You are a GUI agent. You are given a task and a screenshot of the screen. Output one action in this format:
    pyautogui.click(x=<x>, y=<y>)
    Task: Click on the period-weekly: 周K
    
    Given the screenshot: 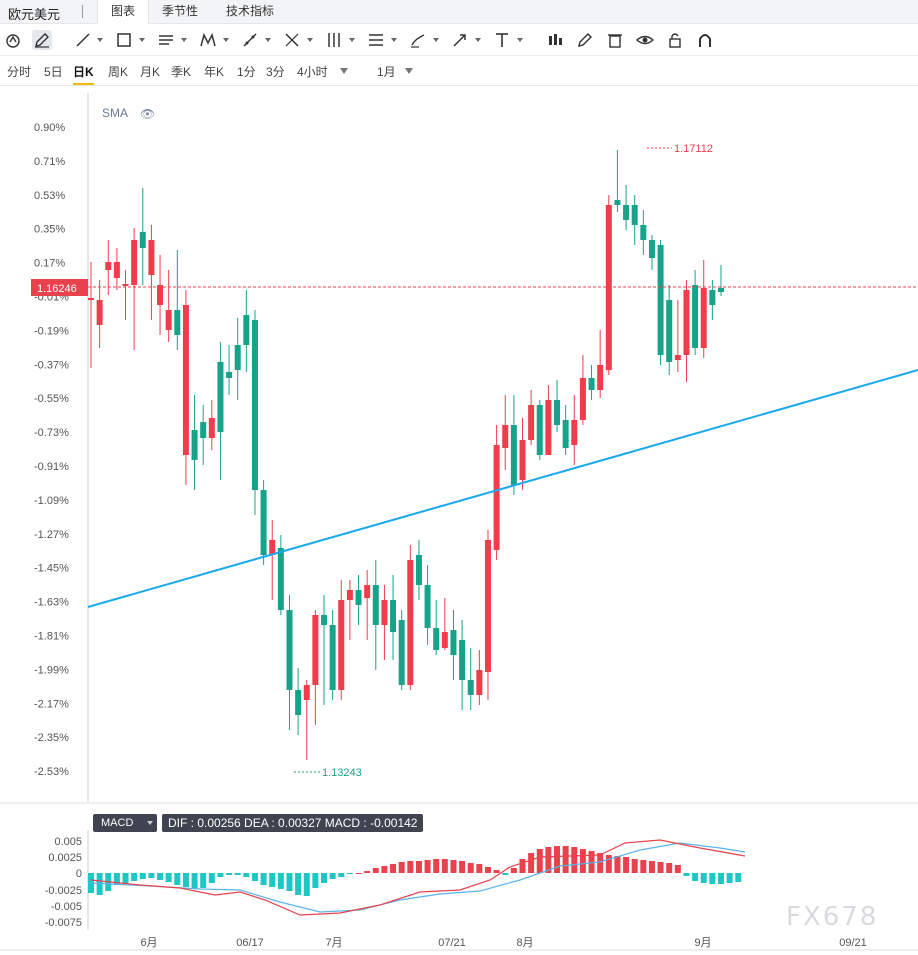 What is the action you would take?
    pyautogui.click(x=118, y=72)
    